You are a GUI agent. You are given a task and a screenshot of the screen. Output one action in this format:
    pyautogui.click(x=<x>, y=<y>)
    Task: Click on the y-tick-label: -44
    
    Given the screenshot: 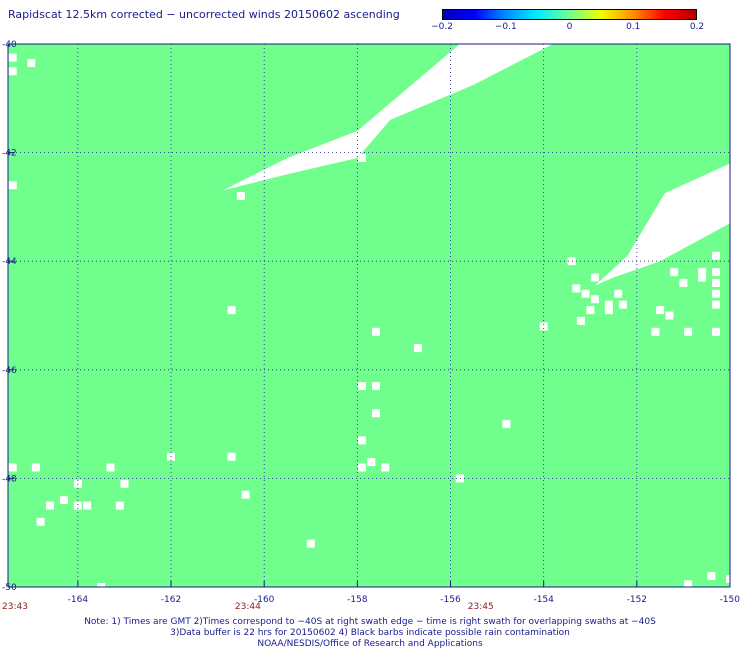 What is the action you would take?
    pyautogui.click(x=9, y=262)
    